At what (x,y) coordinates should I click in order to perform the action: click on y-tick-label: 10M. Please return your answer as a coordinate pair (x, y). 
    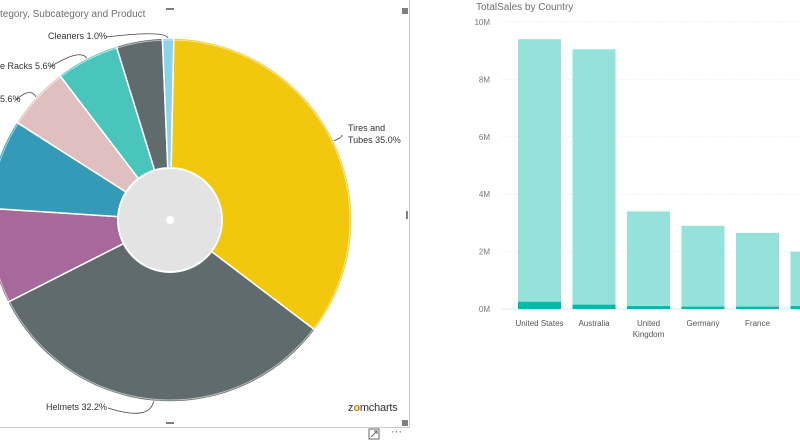
    Looking at the image, I should click on (482, 22).